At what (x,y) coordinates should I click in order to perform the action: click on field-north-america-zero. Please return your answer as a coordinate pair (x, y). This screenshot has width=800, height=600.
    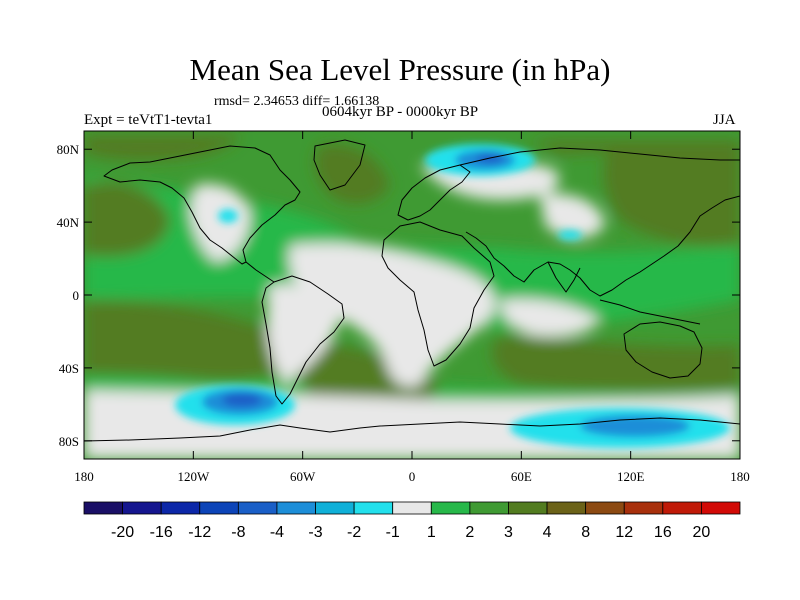
    Looking at the image, I should click on (220, 222).